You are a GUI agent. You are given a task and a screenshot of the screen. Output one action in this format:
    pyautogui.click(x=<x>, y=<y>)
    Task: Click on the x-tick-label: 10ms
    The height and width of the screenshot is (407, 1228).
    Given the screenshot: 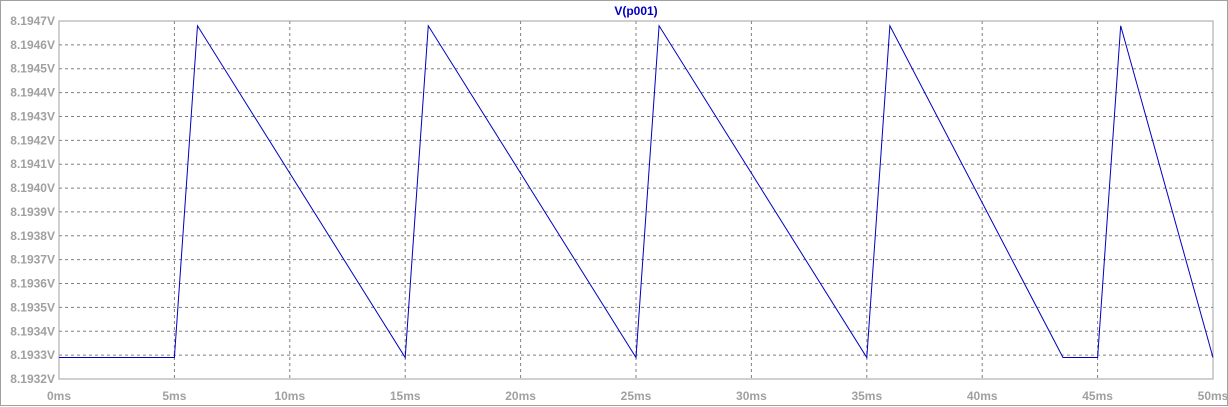 What is the action you would take?
    pyautogui.click(x=289, y=396)
    